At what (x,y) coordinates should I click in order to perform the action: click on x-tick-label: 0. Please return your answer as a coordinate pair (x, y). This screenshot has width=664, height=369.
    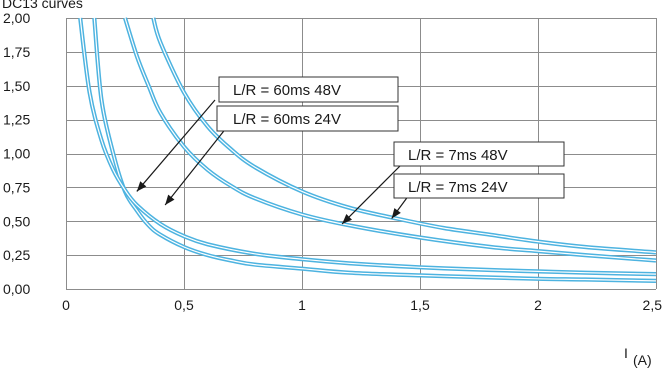
    Looking at the image, I should click on (66, 305).